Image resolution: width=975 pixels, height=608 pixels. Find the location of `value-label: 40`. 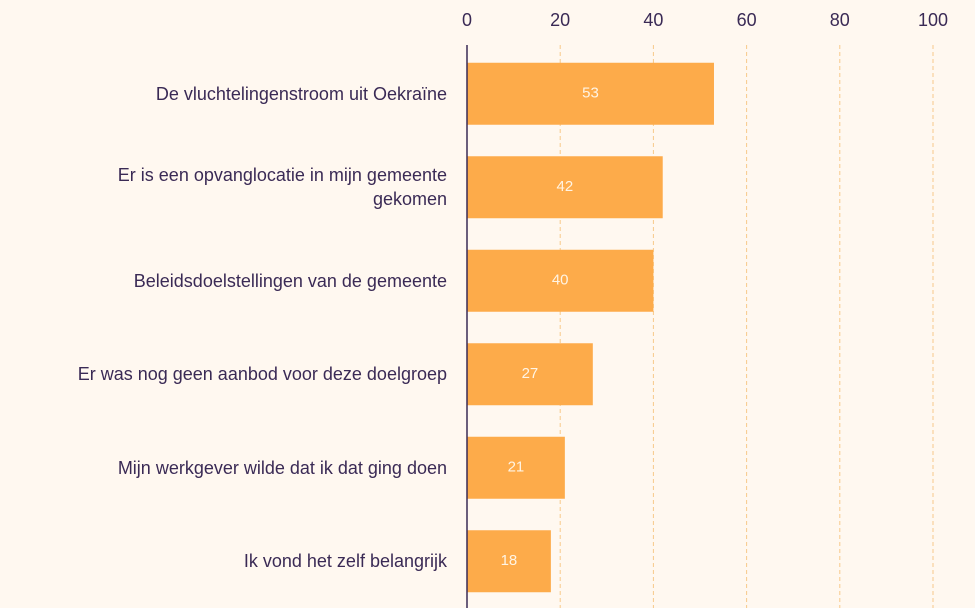

value-label: 40 is located at coordinates (560, 280).